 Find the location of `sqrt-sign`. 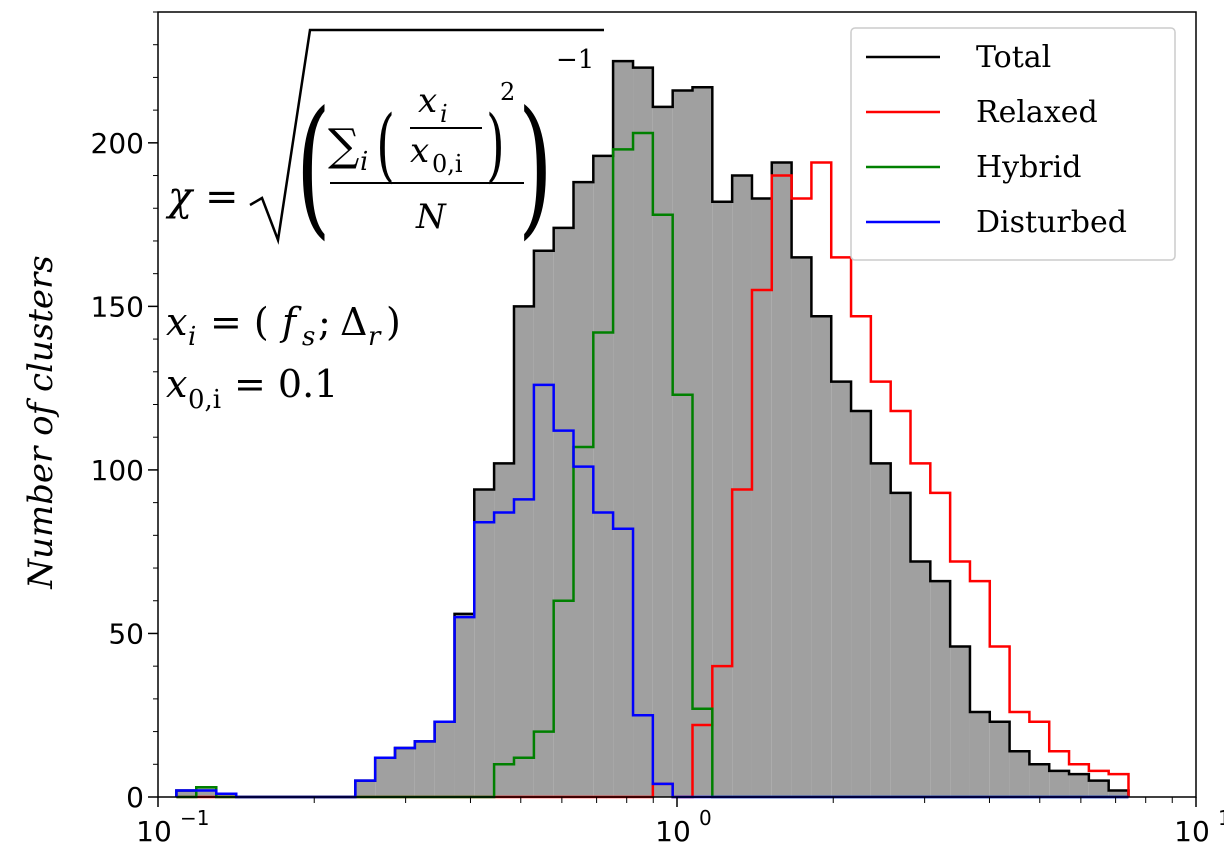

sqrt-sign is located at coordinates (426, 136).